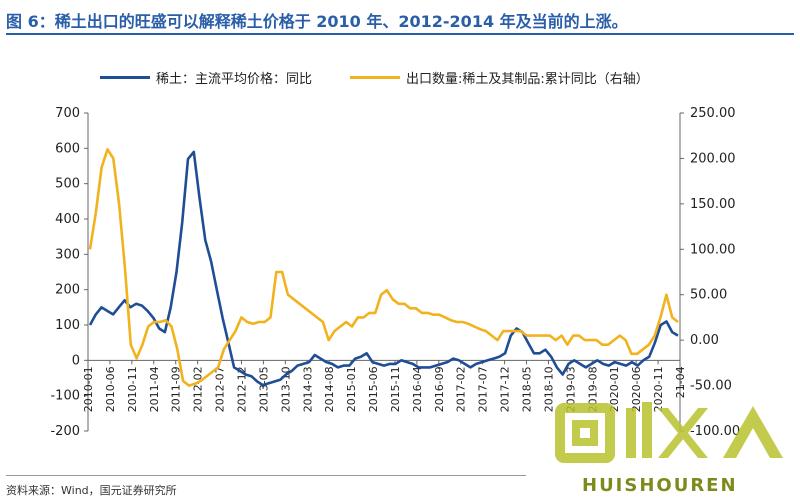 This screenshot has width=800, height=500. I want to click on legend: 稀土：主流平均价格：同比 出口数量:稀土及其制品:累计同比（右轴）, so click(393, 77).